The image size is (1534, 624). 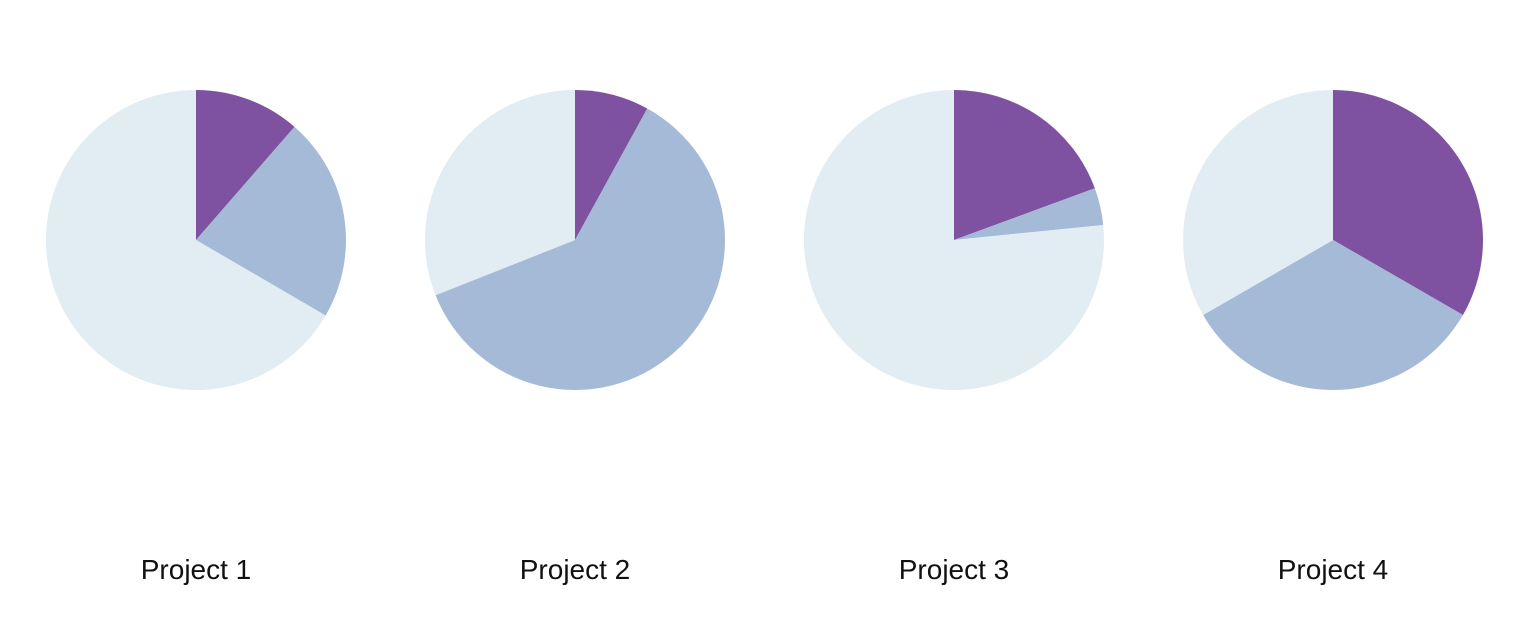 What do you see at coordinates (575, 569) in the screenshot?
I see `pie-title-2: Project 2` at bounding box center [575, 569].